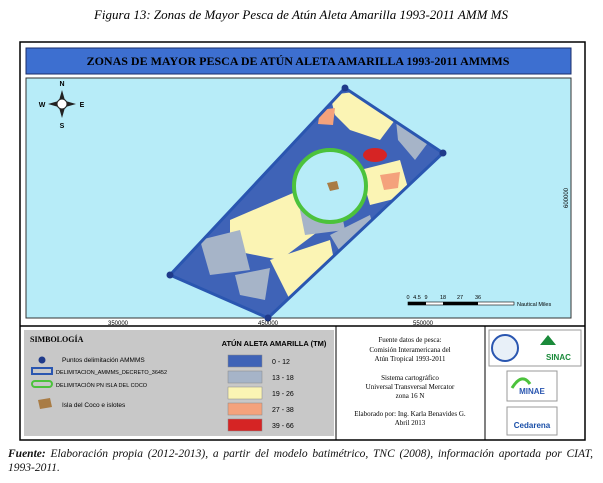 The width and height of the screenshot is (603, 483). I want to click on logos: SINAC MINAE Cedarena, so click(535, 382).